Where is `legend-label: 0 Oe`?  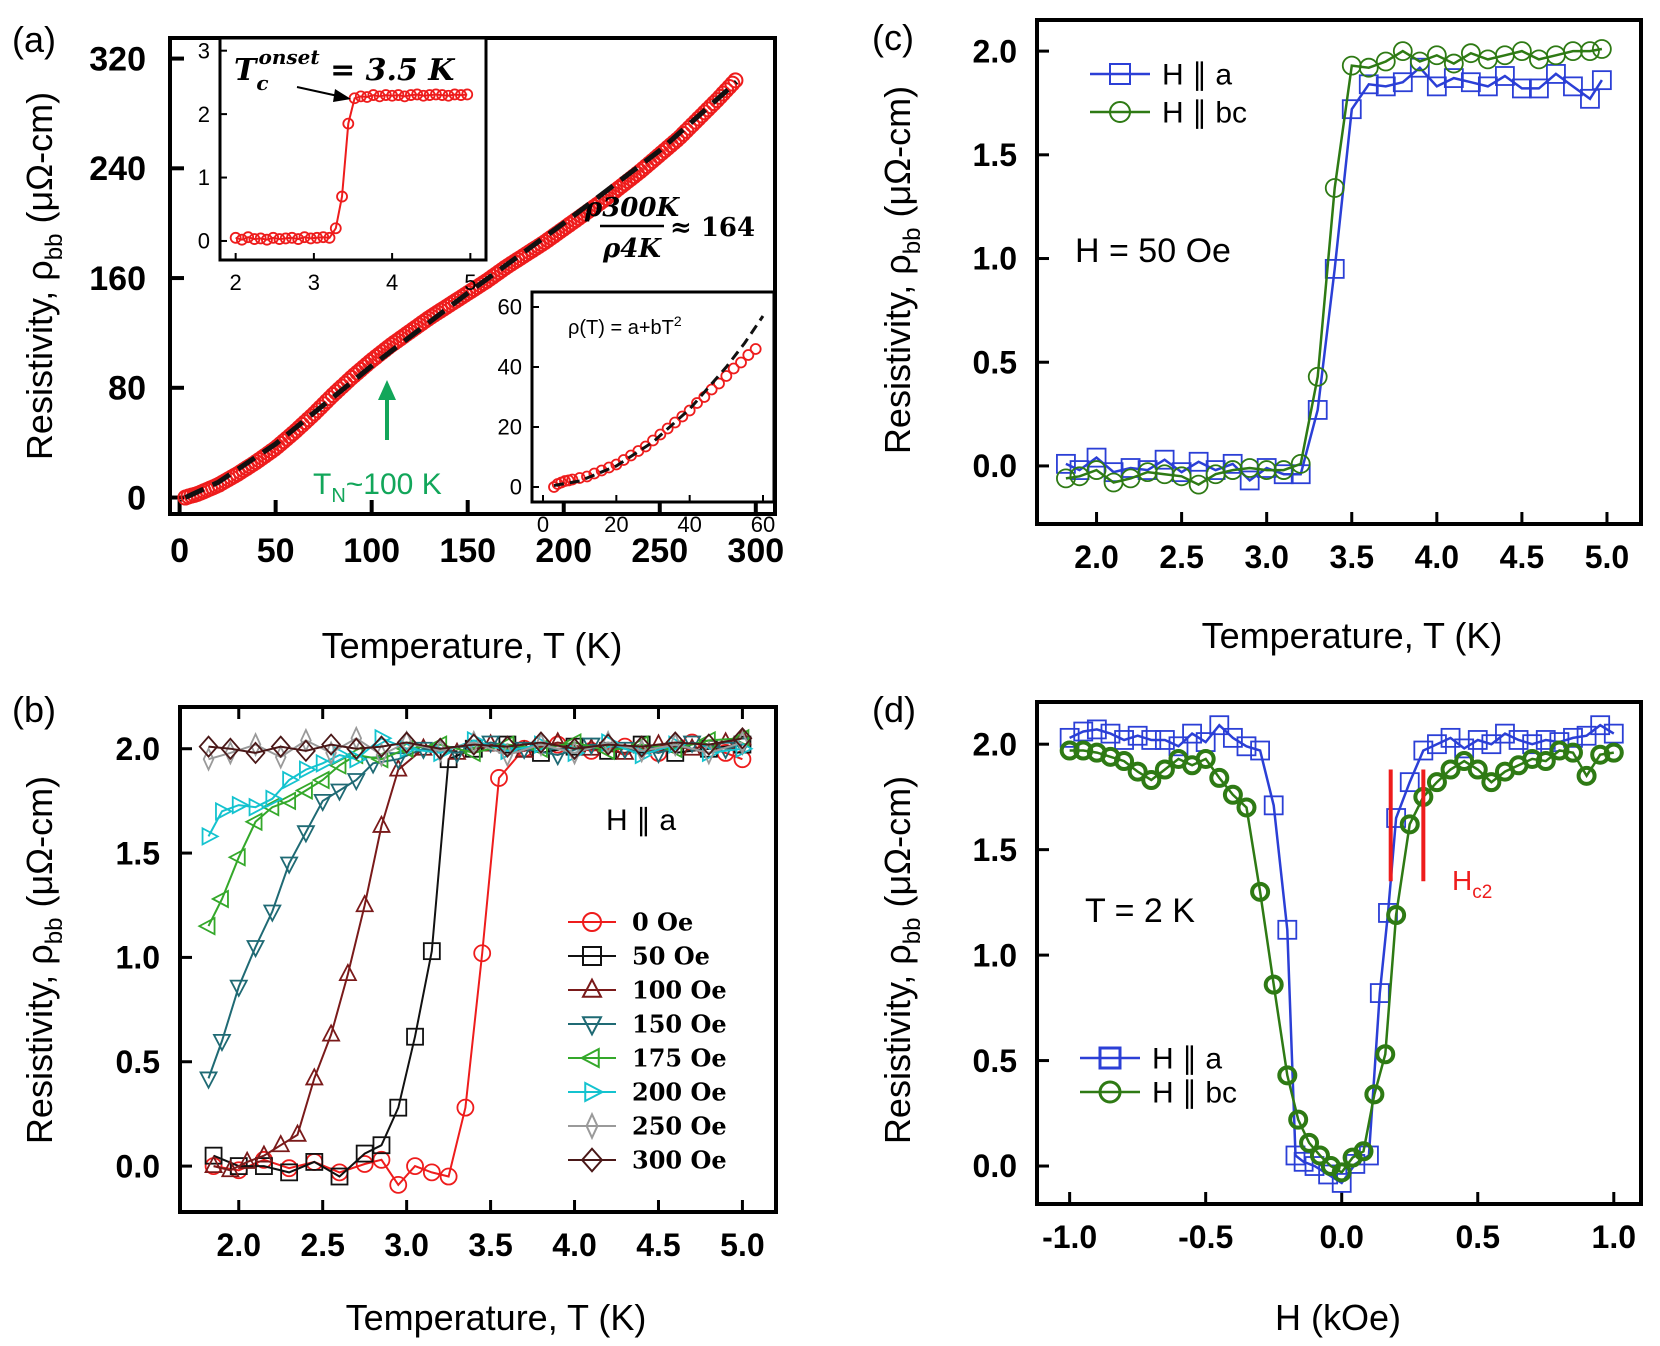
legend-label: 0 Oe is located at coordinates (662, 921).